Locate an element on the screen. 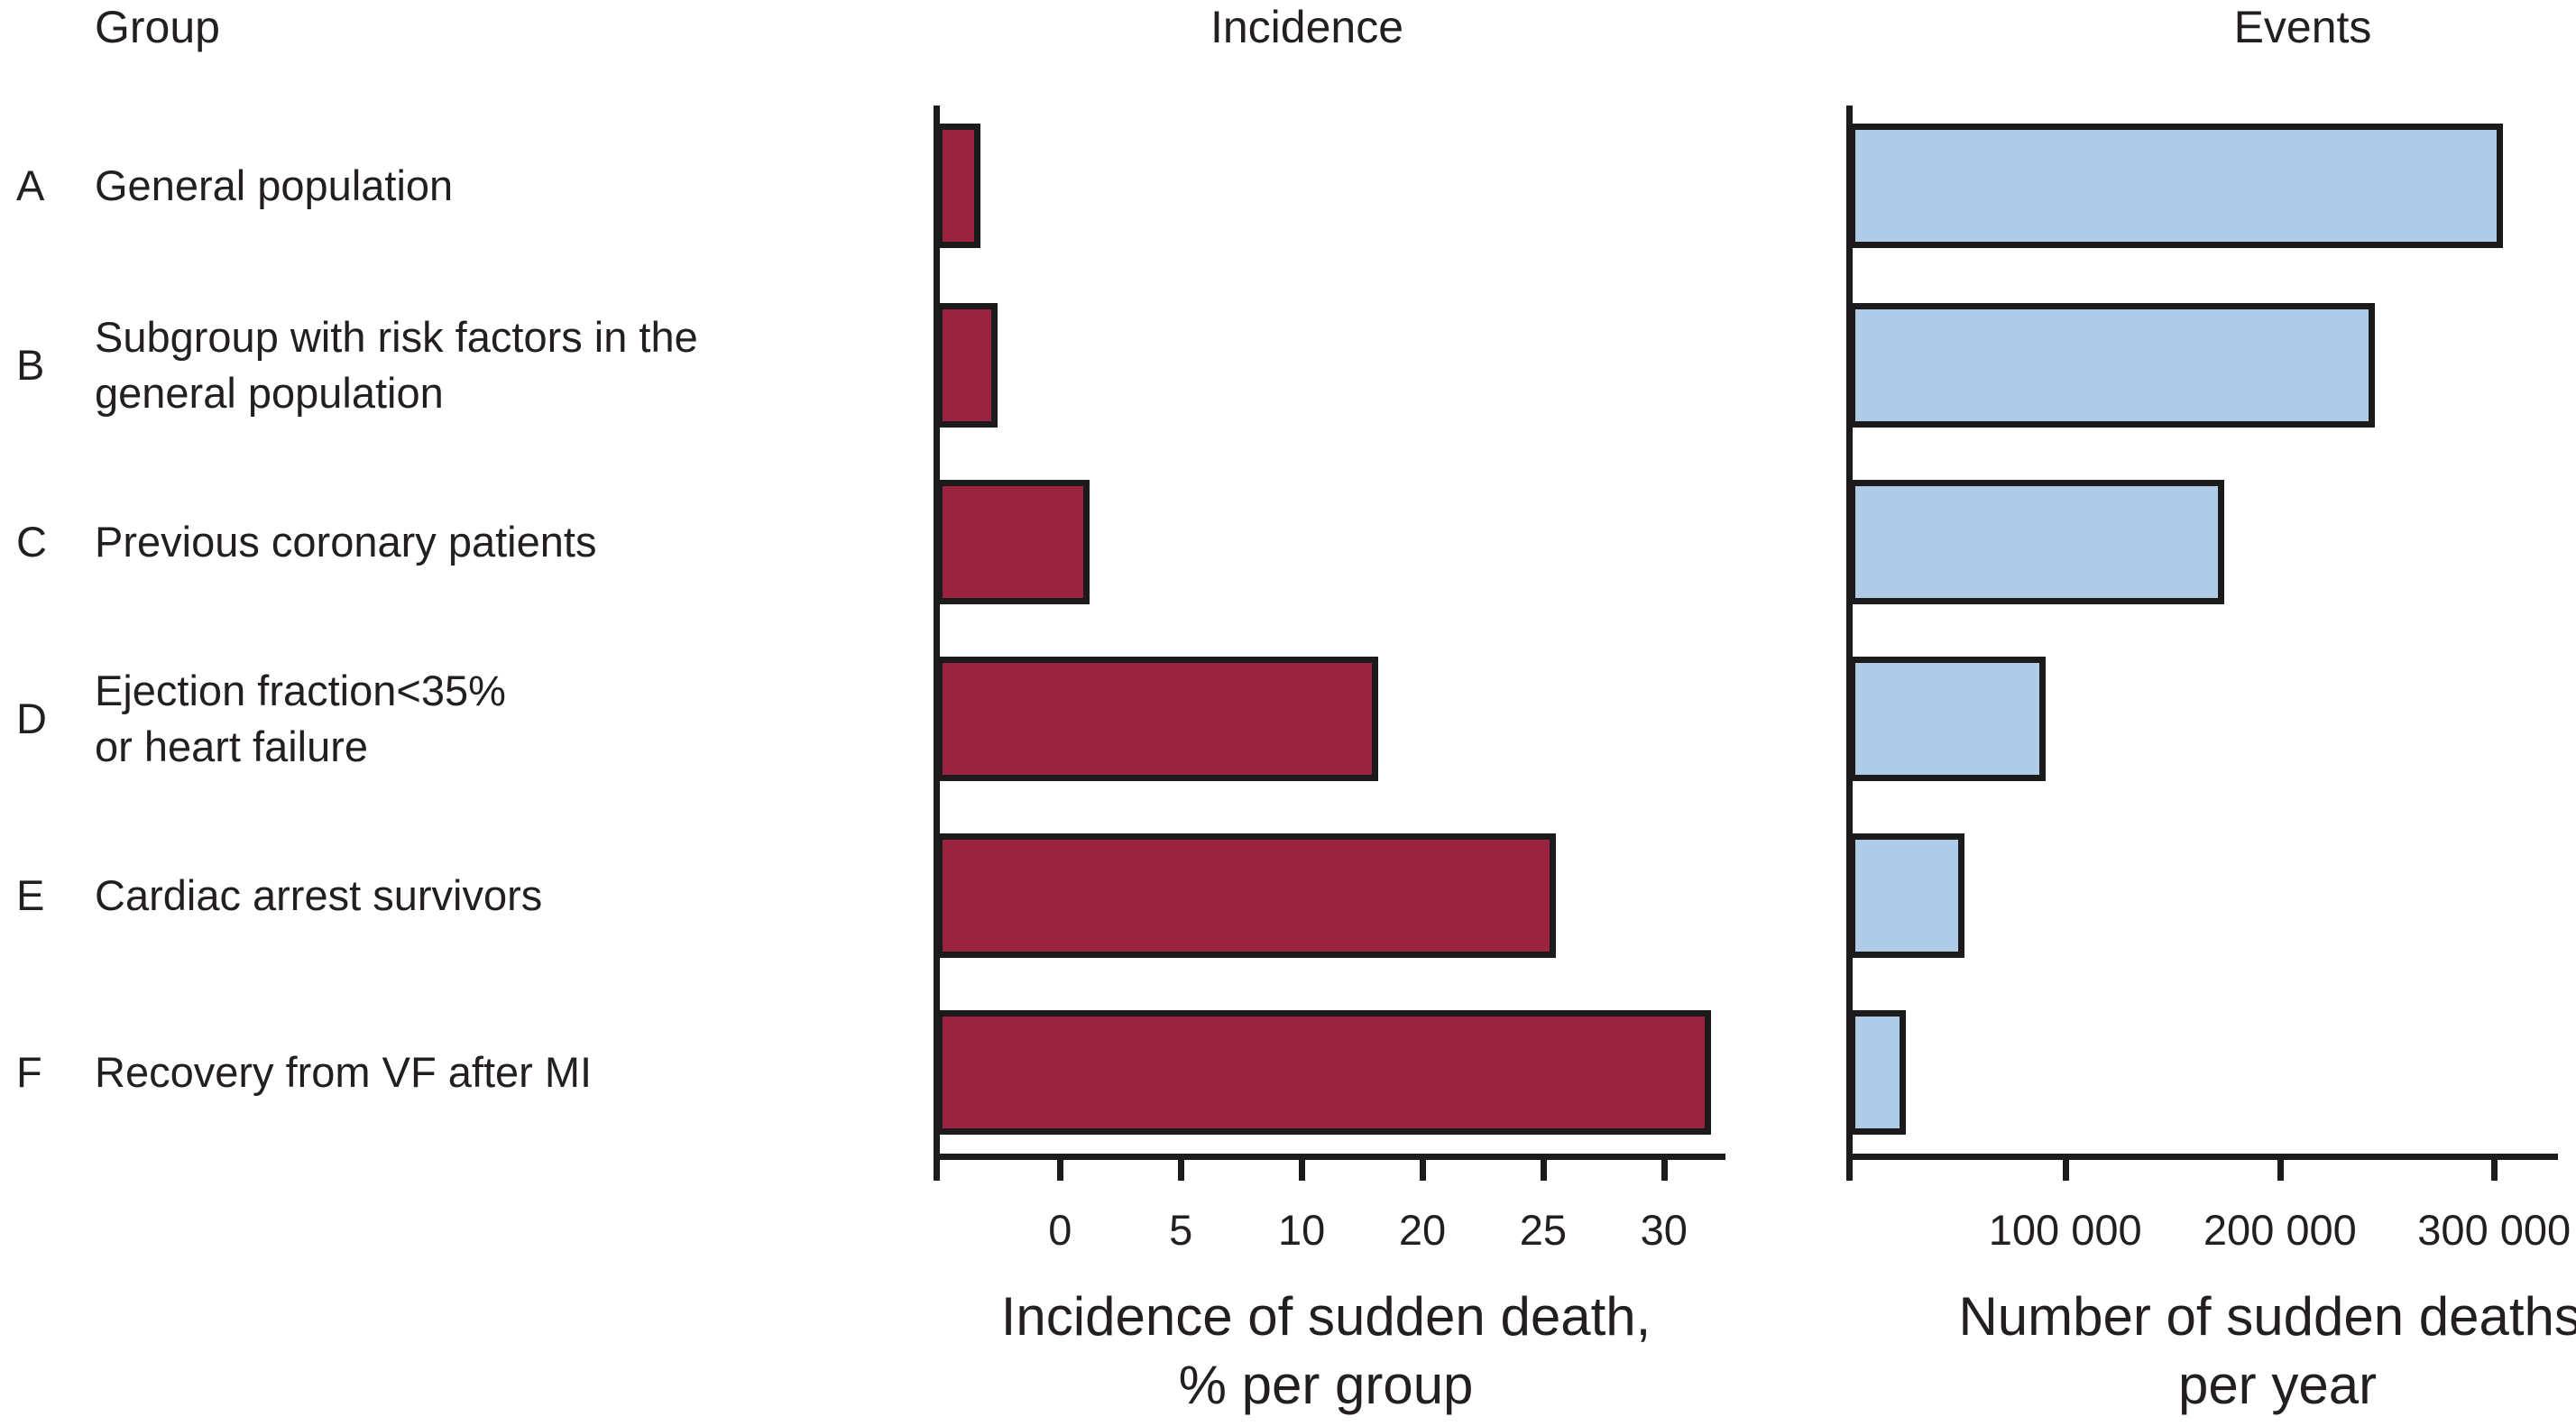  events-bar-C is located at coordinates (2036, 542).